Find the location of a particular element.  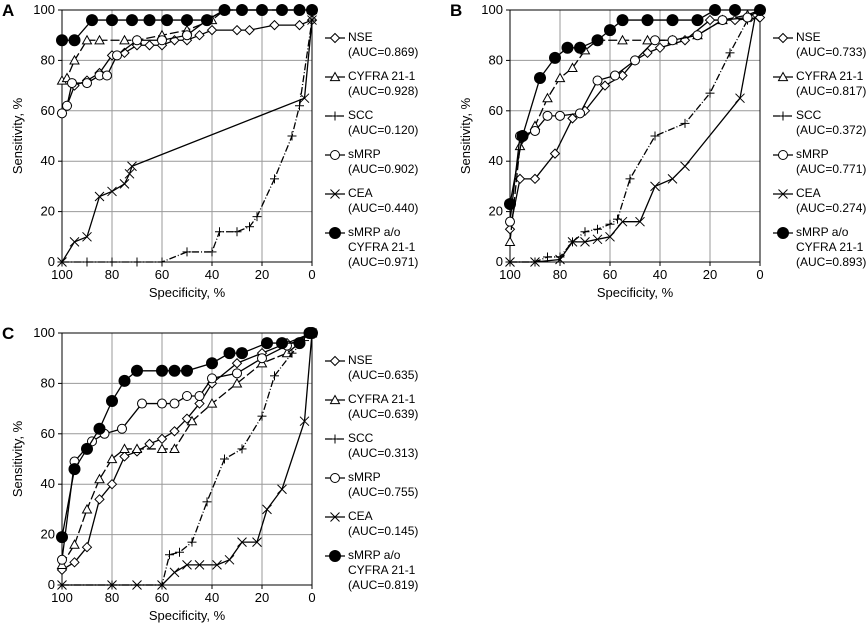

legend-entry: CEA (AUC=0.440) is located at coordinates (384, 201).